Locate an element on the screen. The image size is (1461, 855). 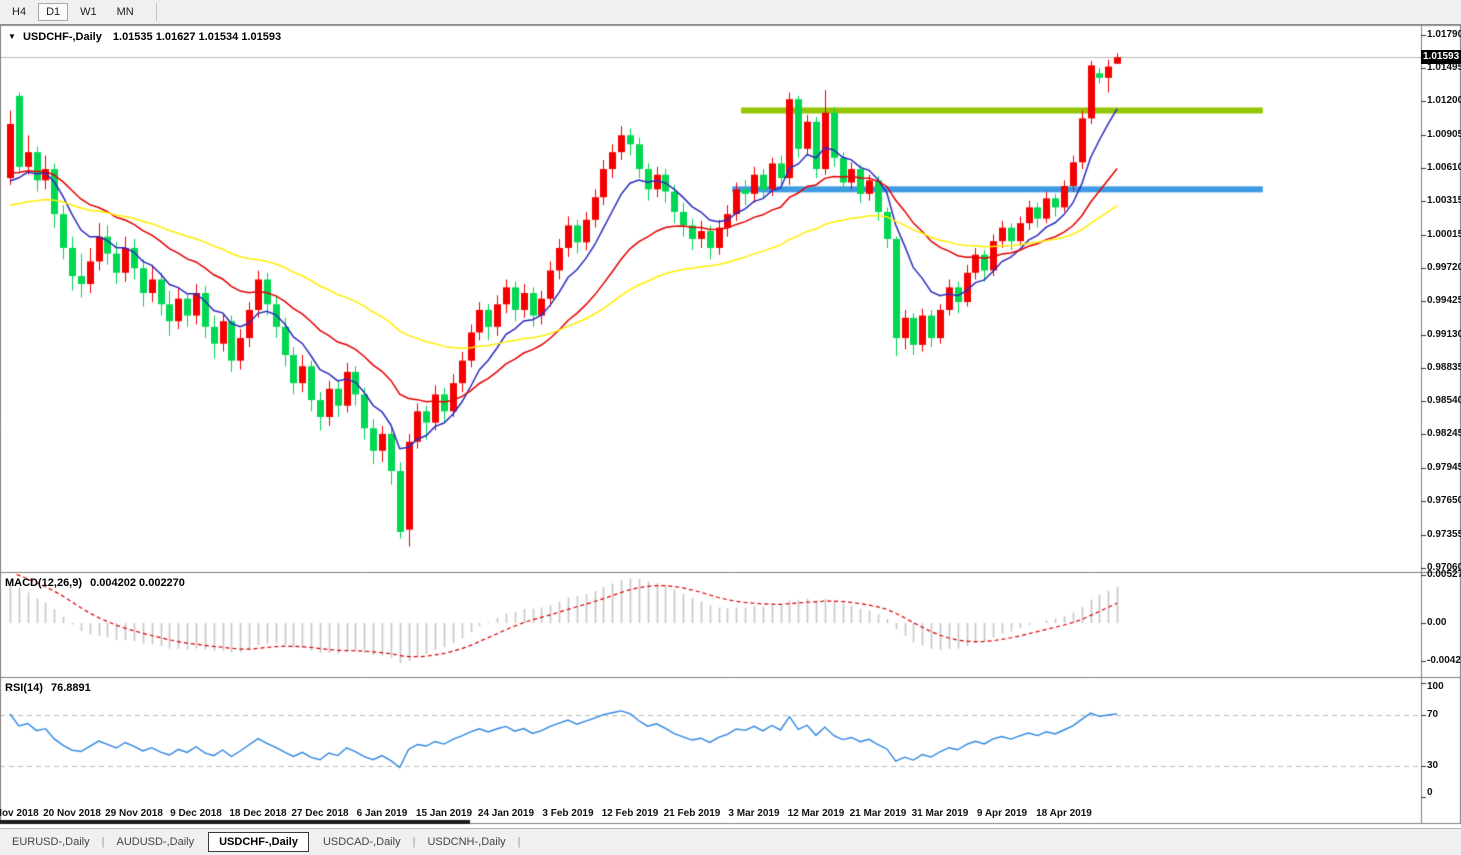
timeframe-w1-button: W1 is located at coordinates (88, 12).